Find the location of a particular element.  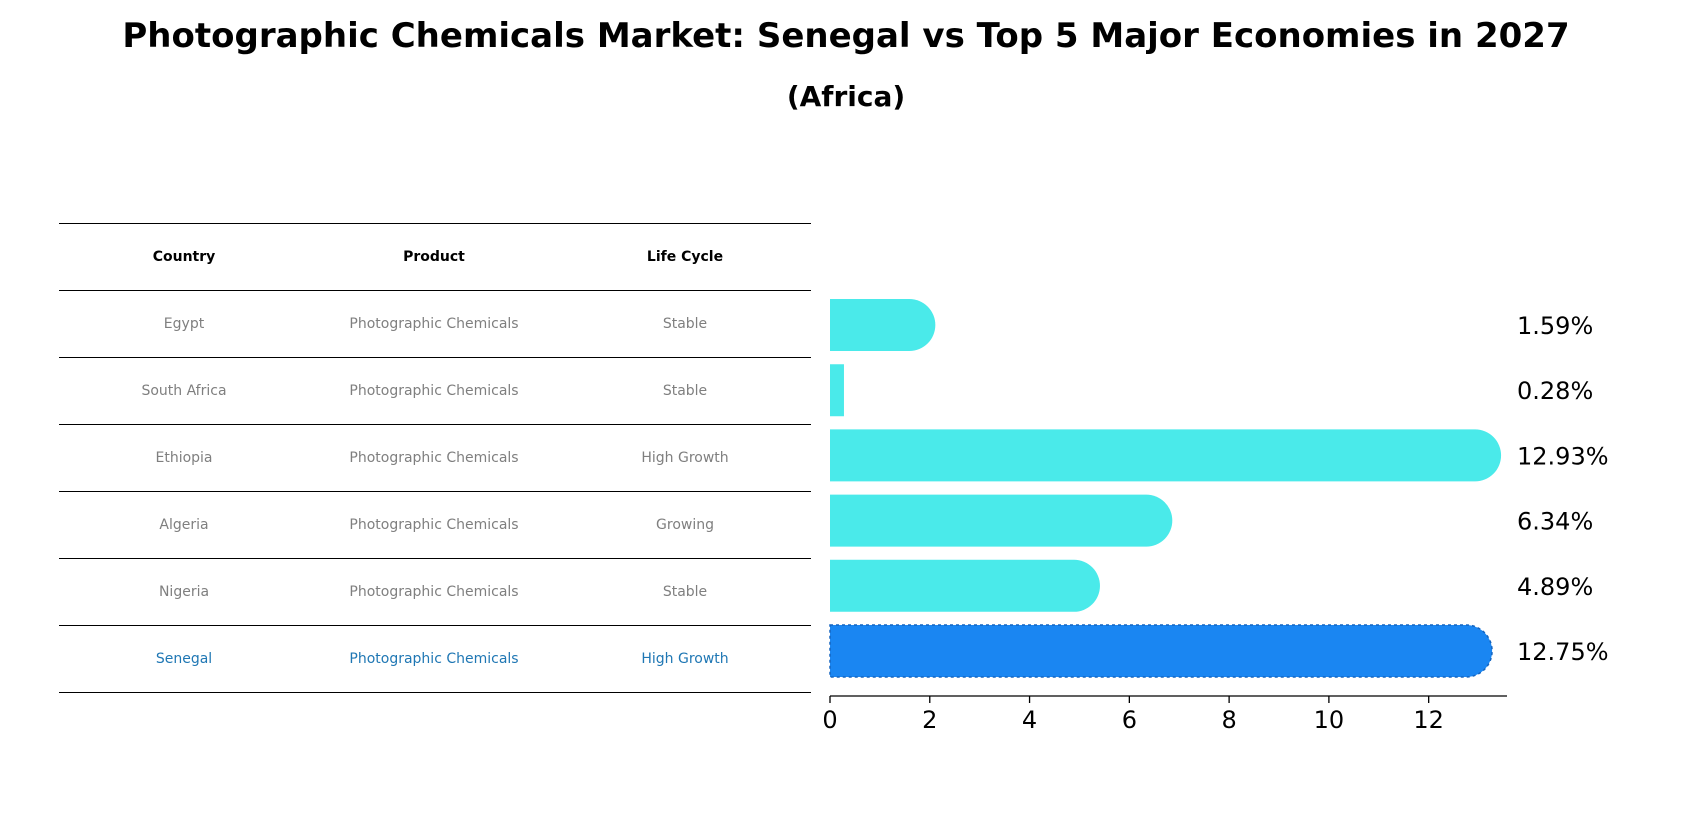

x-tick-label: 6 is located at coordinates (1129, 720).